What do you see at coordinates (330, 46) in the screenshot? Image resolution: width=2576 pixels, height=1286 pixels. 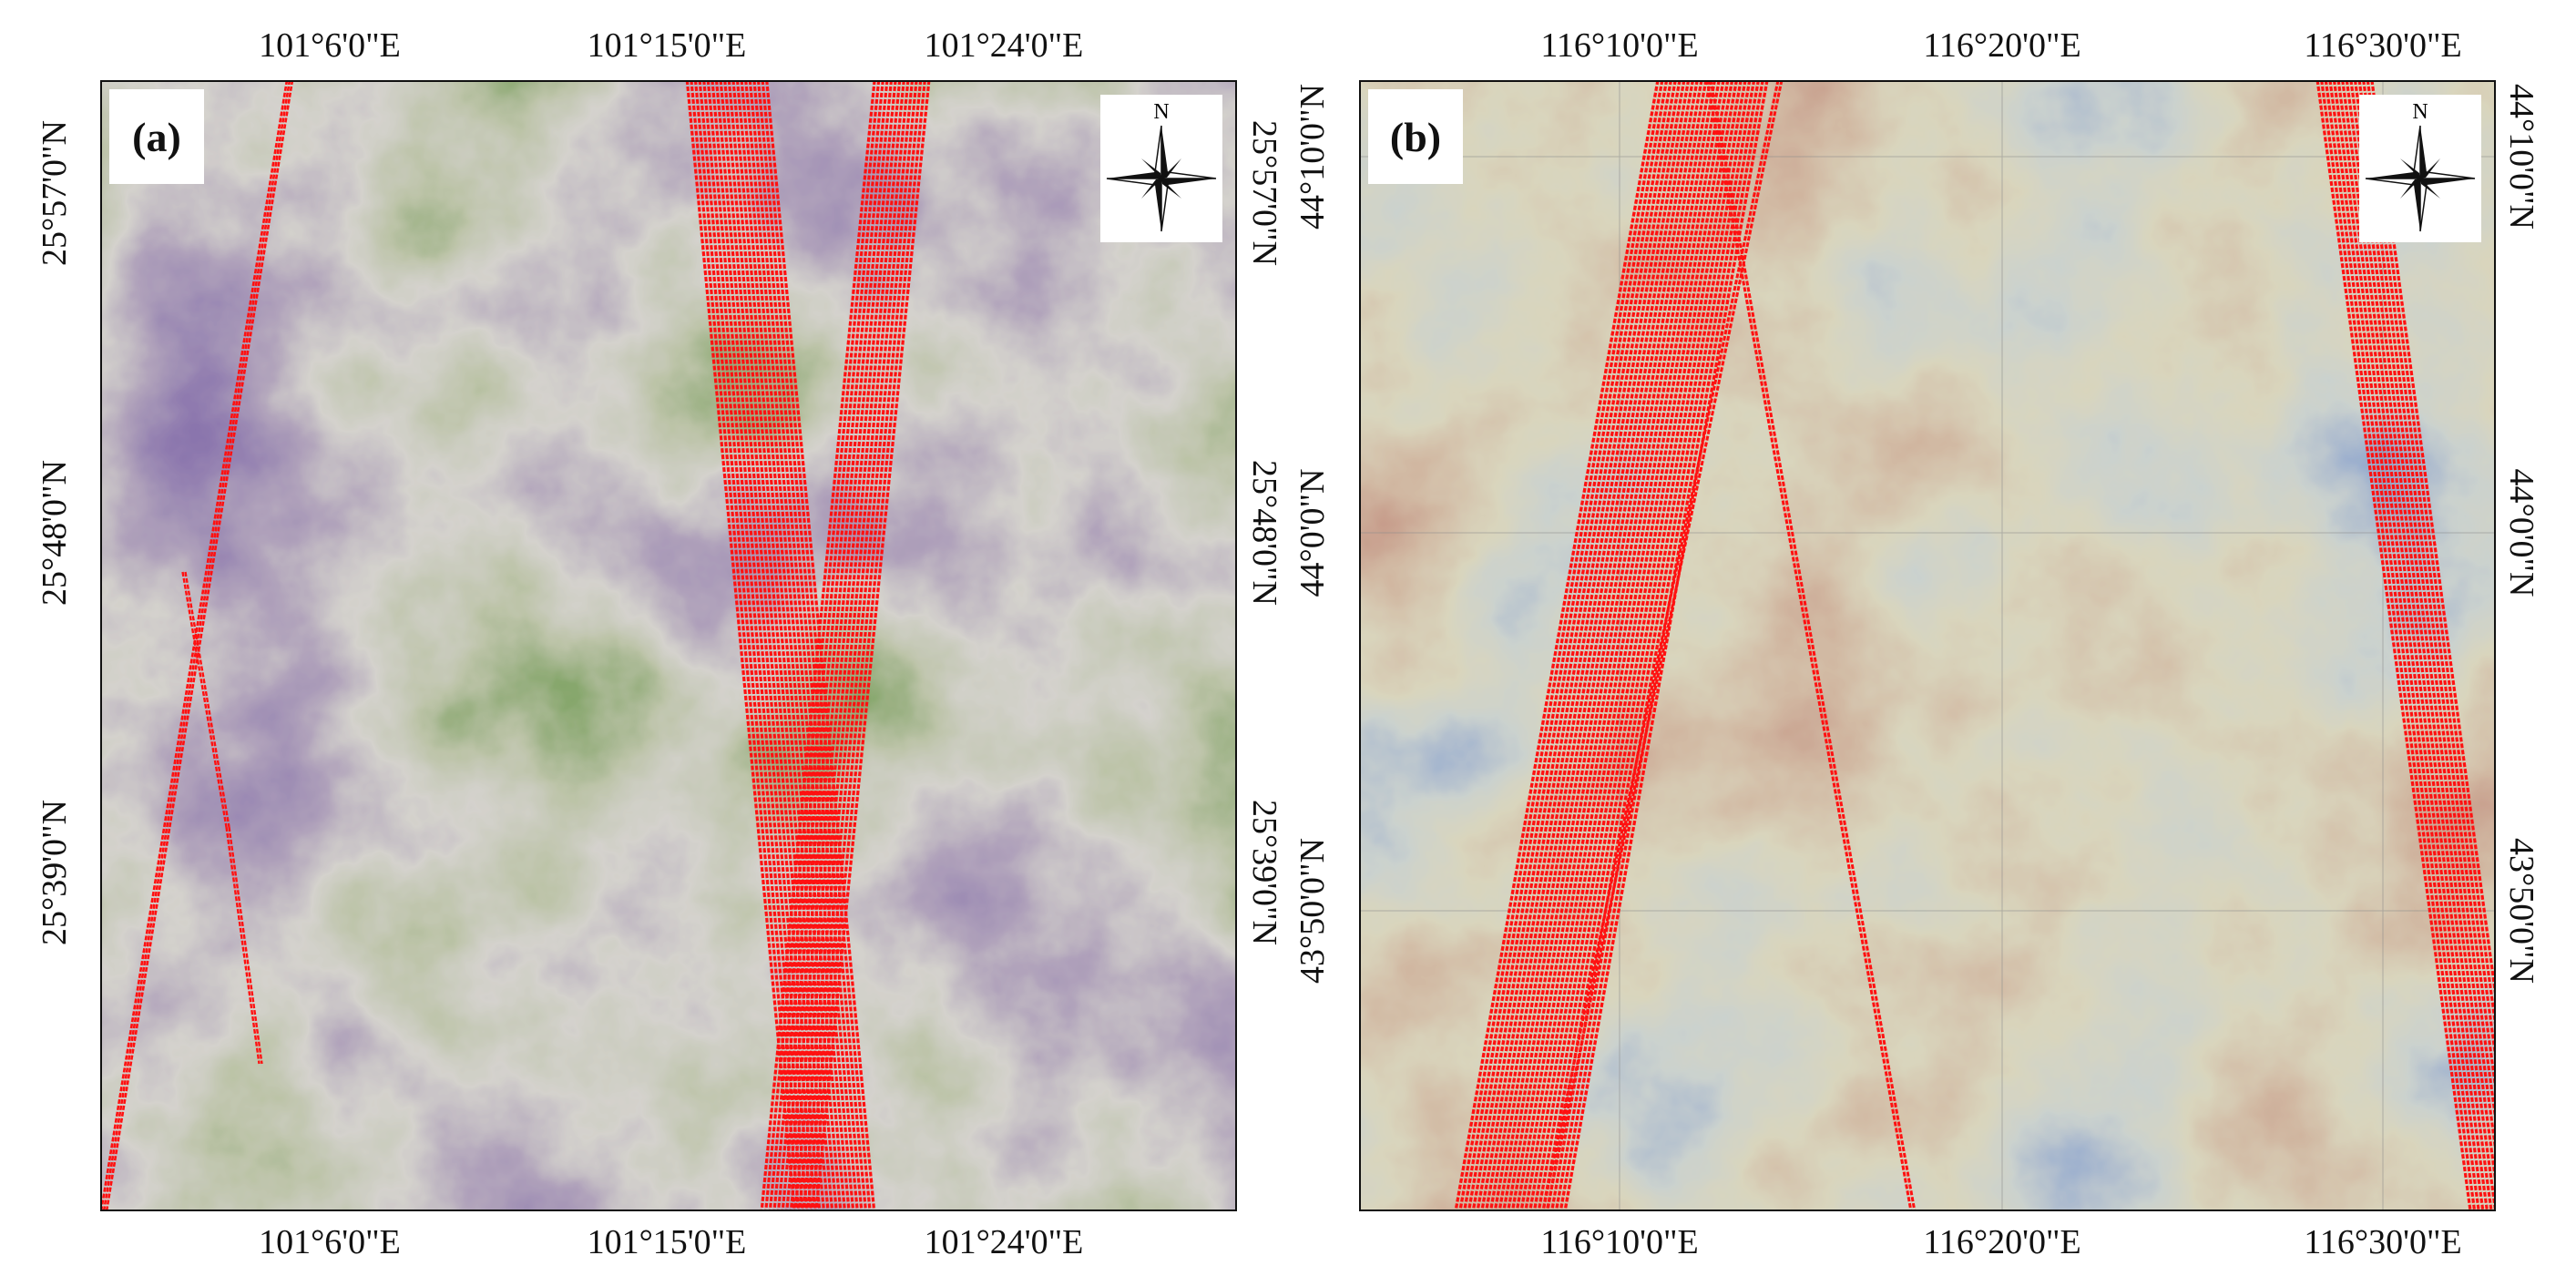 I see `x-tick-label: 101°6'0"E` at bounding box center [330, 46].